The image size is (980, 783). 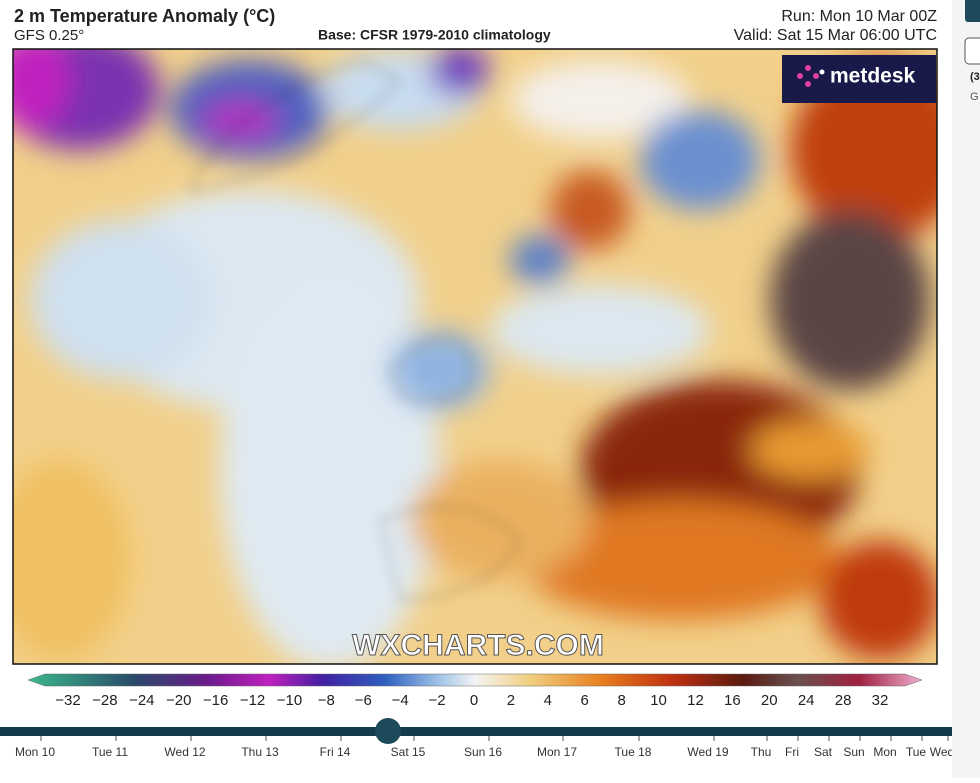 What do you see at coordinates (478, 645) in the screenshot?
I see `watermark: WXCHARTS.COM` at bounding box center [478, 645].